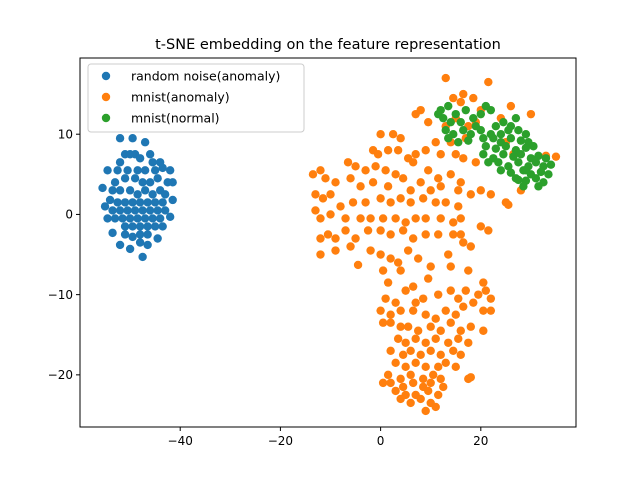 This screenshot has width=640, height=480. Describe the element at coordinates (180, 441) in the screenshot. I see `x-tick-label: −40` at that location.